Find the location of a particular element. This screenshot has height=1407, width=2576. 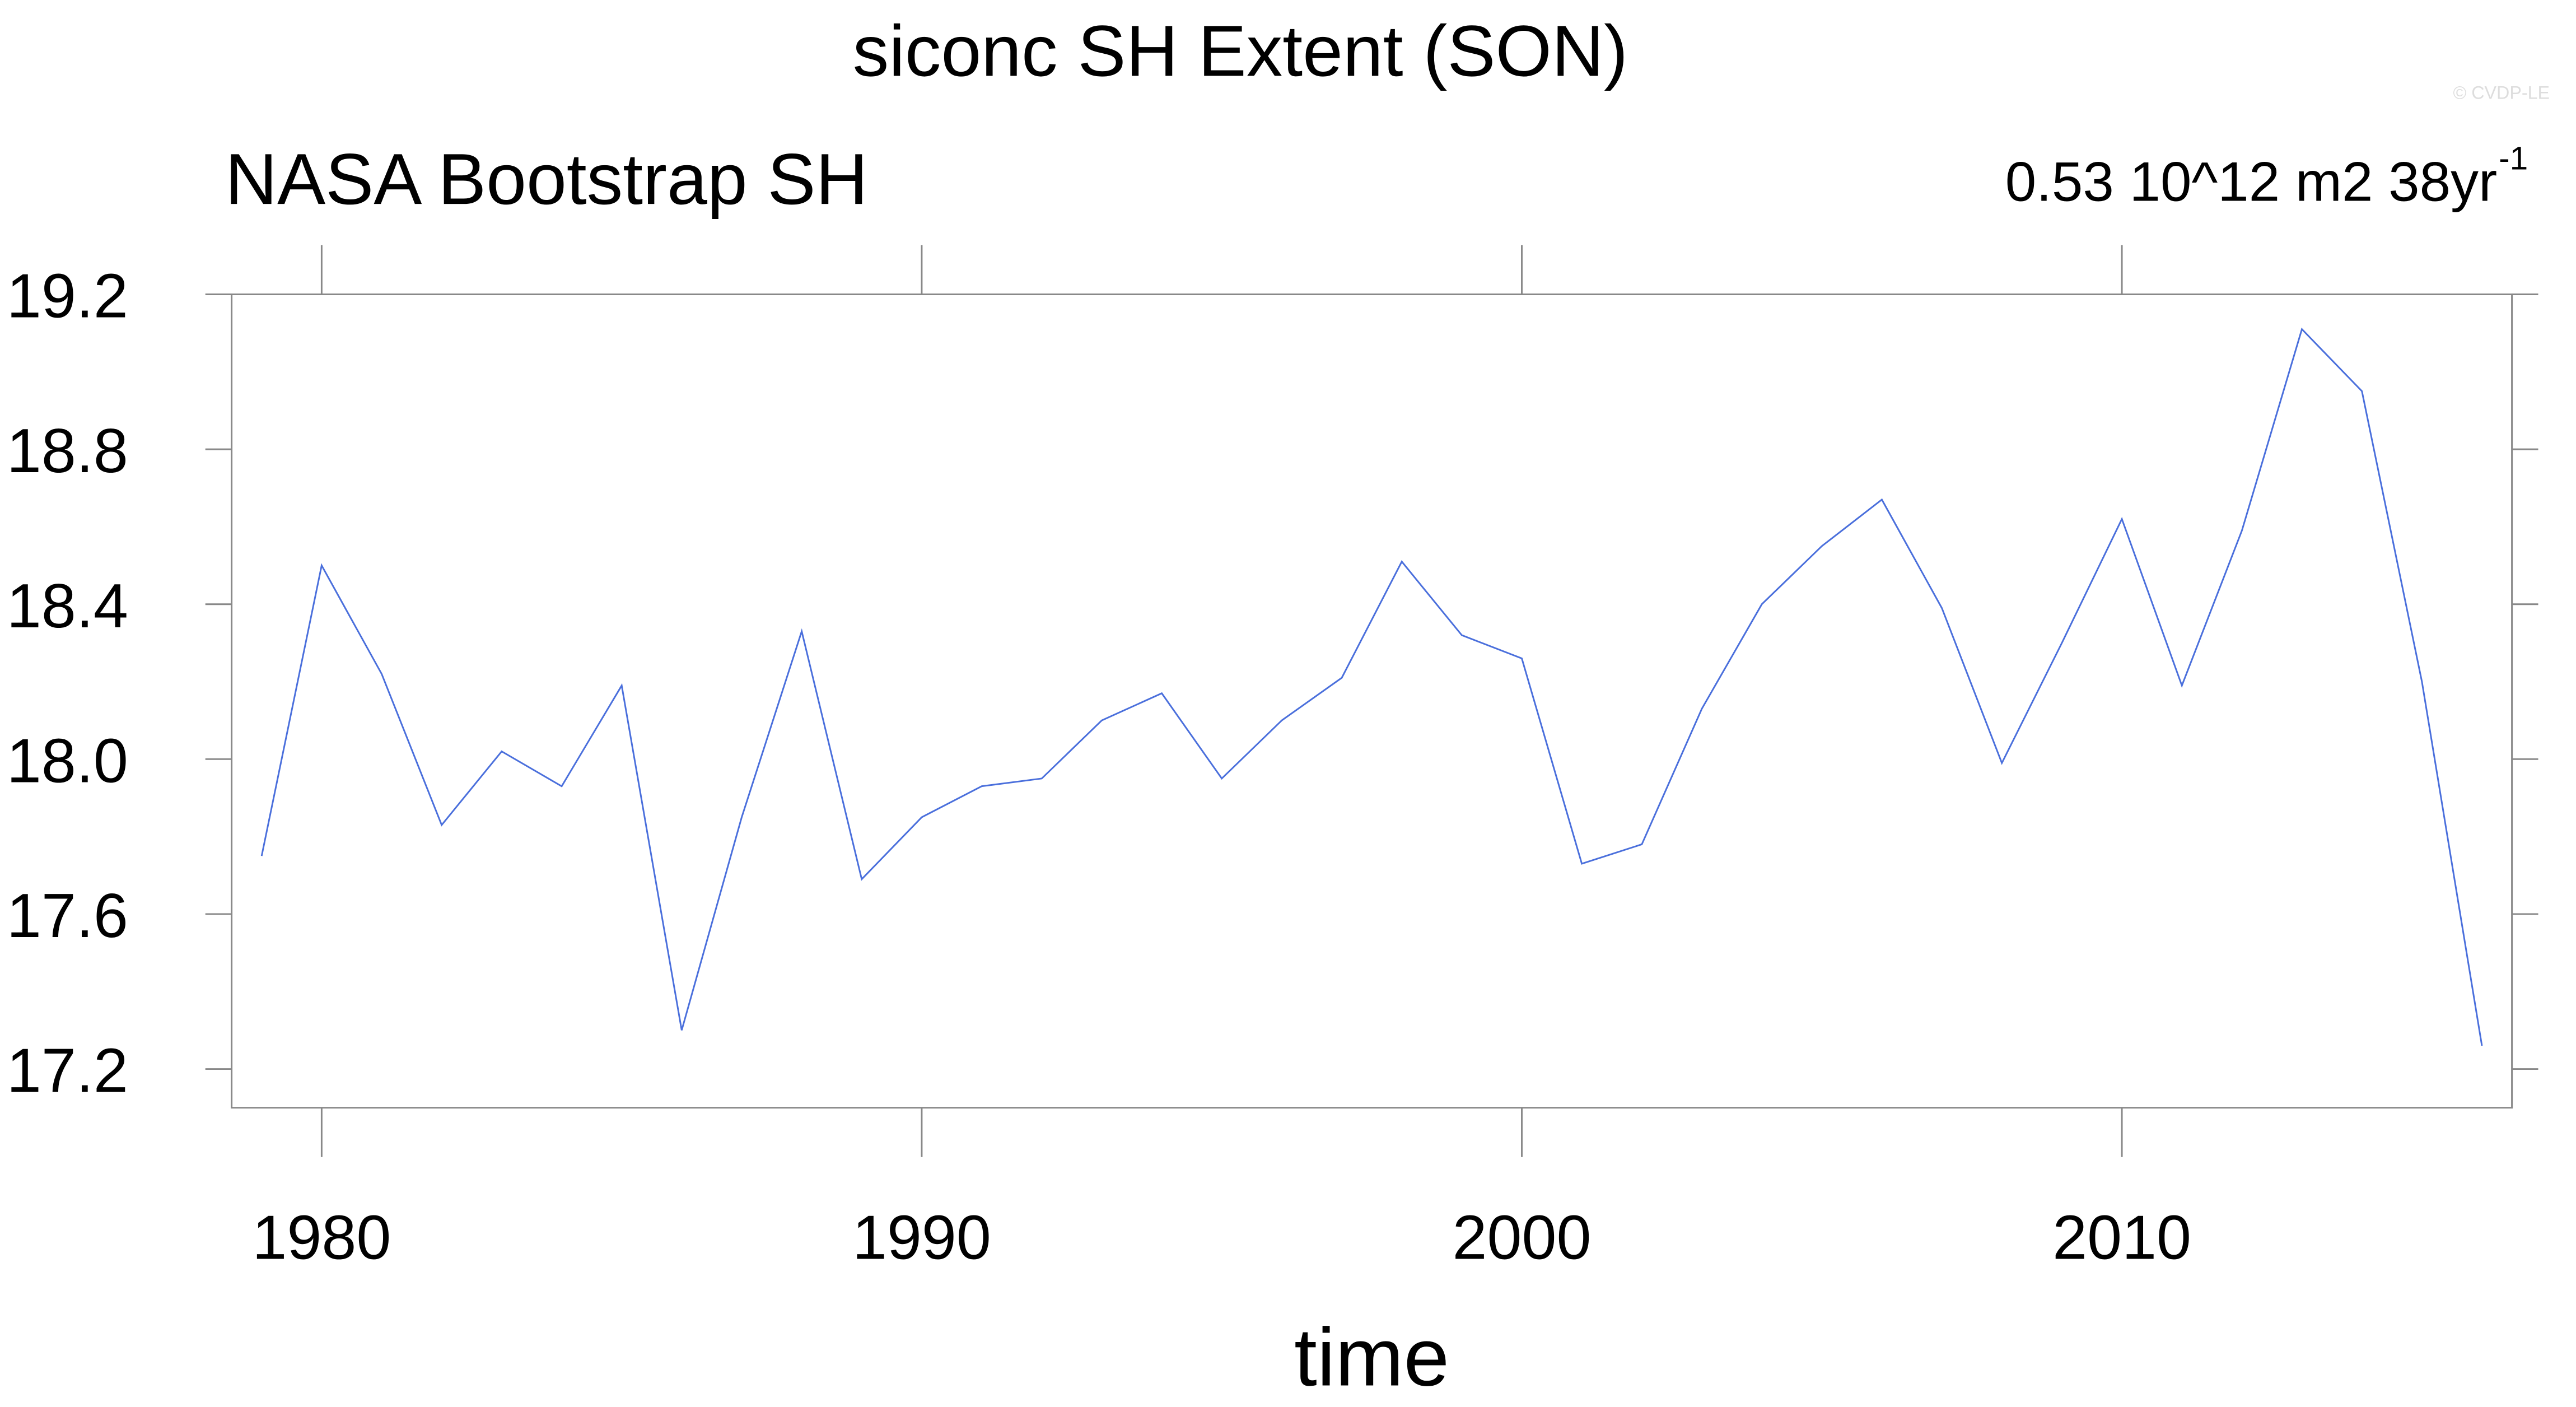

y-tick-label: 18.4 is located at coordinates (68, 606).